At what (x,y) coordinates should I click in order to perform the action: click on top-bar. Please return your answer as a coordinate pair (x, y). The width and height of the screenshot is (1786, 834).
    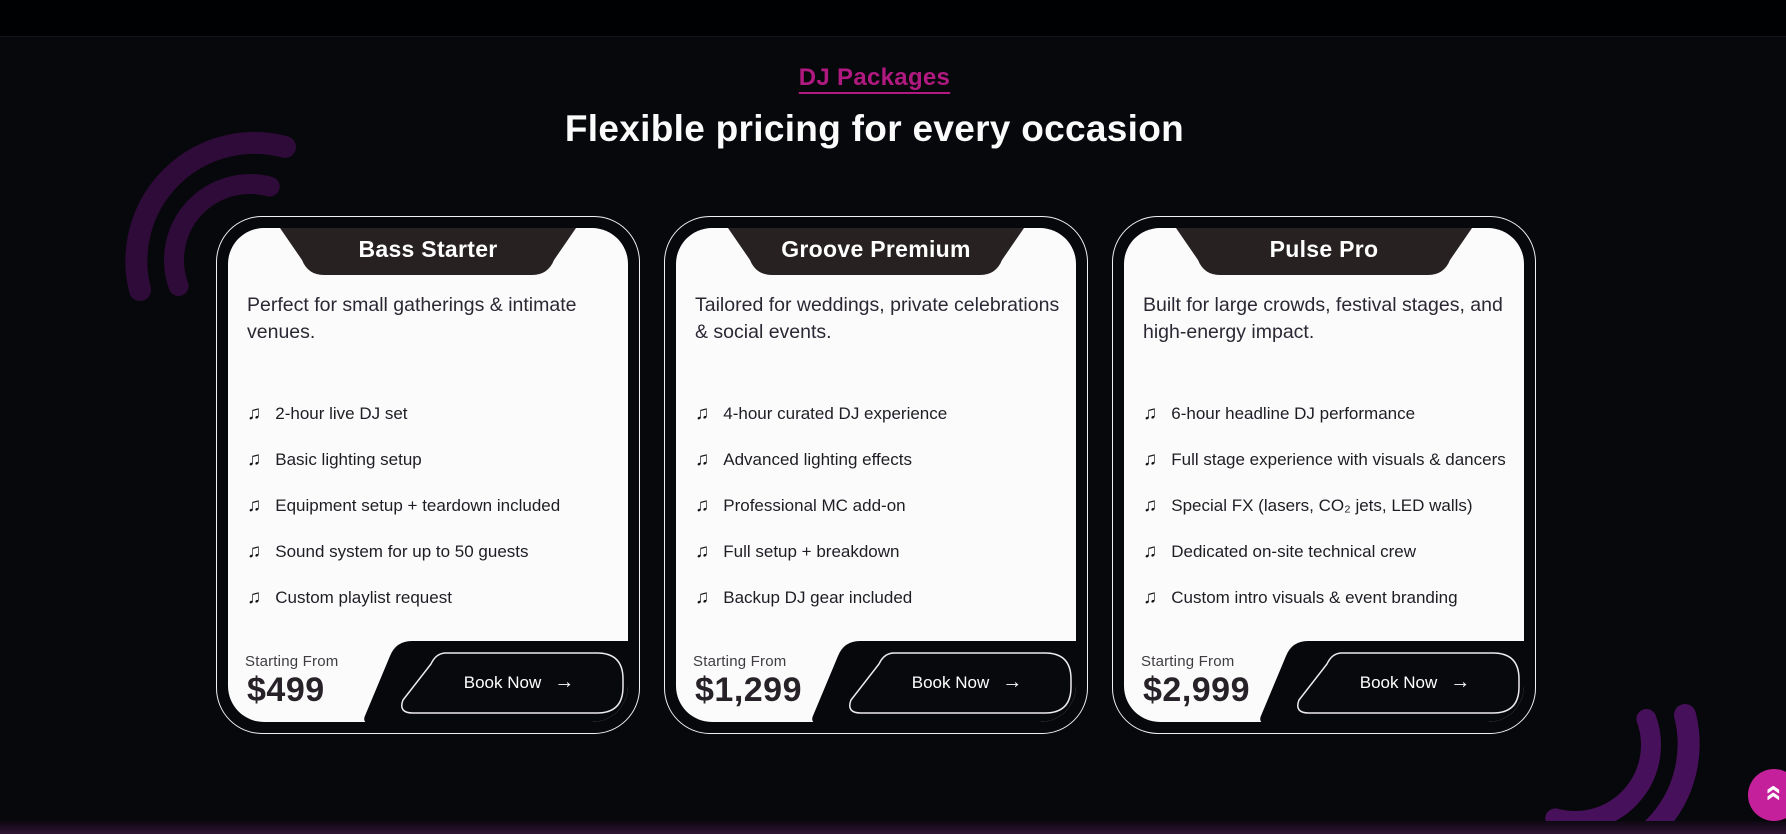
    Looking at the image, I should click on (893, 18).